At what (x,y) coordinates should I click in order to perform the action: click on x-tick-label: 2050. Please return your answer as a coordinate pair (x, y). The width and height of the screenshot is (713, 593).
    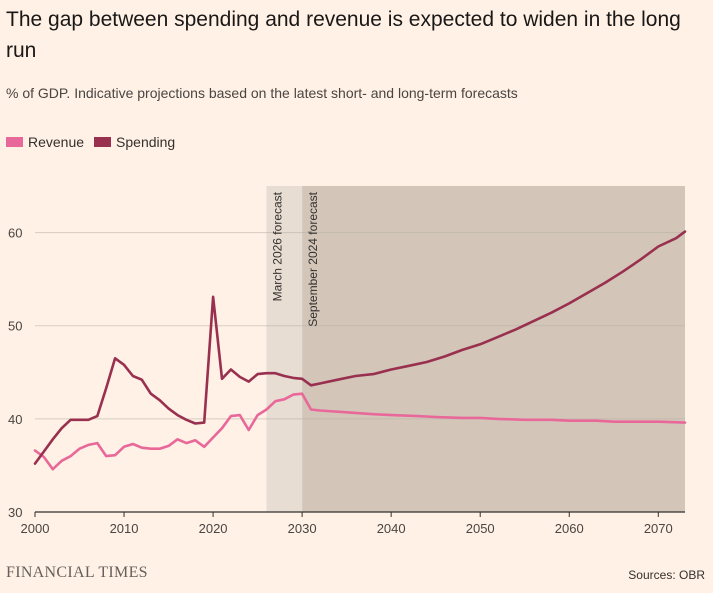
    Looking at the image, I should click on (480, 528).